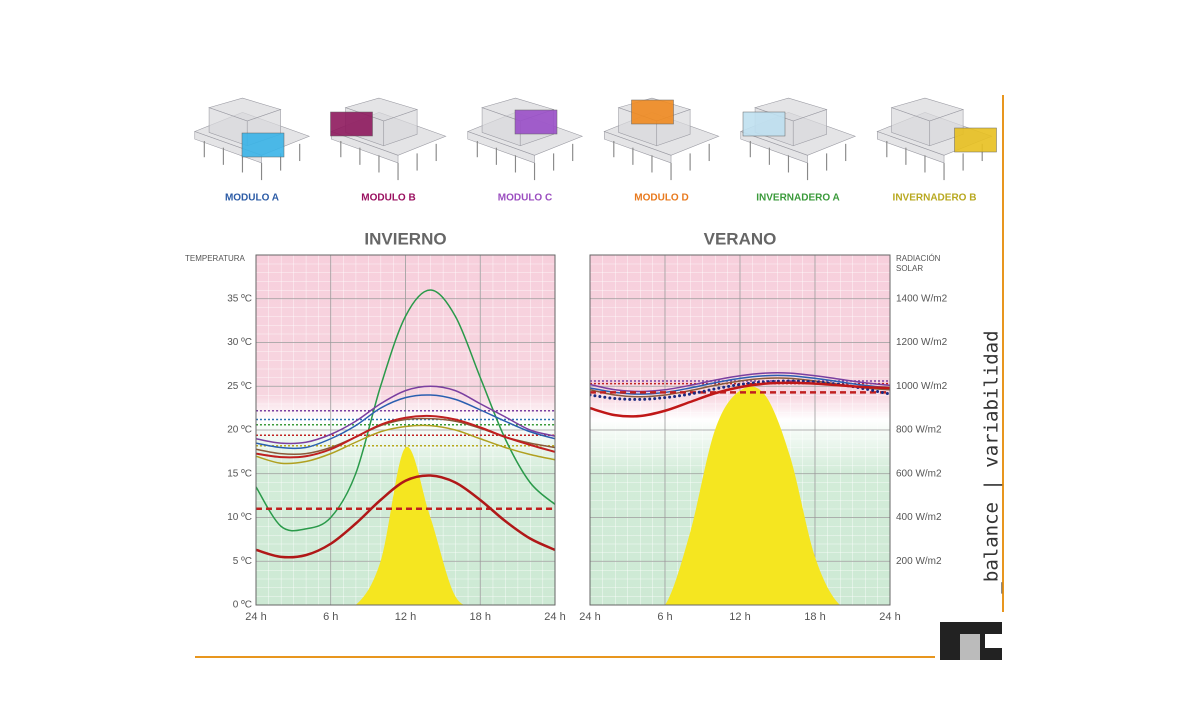  I want to click on y2-tick-label: 1400 W/m2, so click(922, 298).